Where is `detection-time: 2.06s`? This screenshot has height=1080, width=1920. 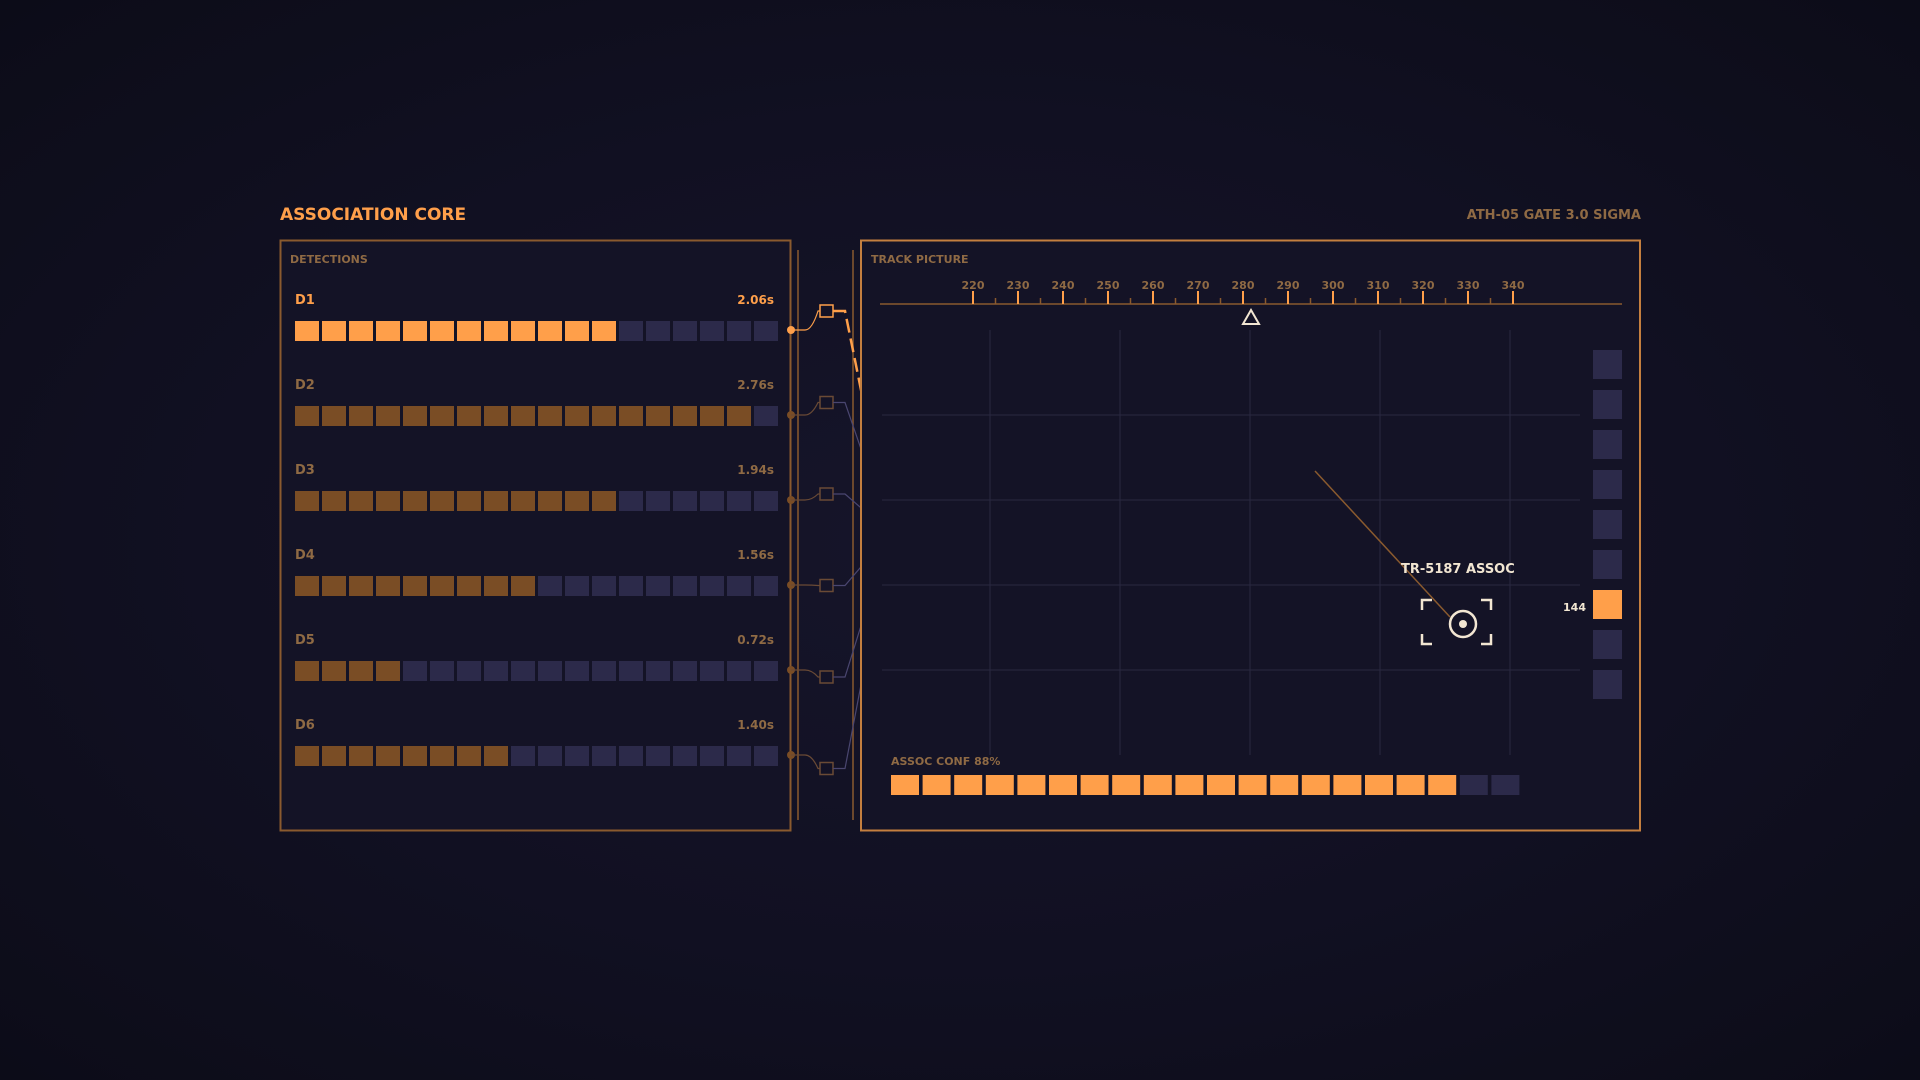
detection-time: 2.06s is located at coordinates (755, 300).